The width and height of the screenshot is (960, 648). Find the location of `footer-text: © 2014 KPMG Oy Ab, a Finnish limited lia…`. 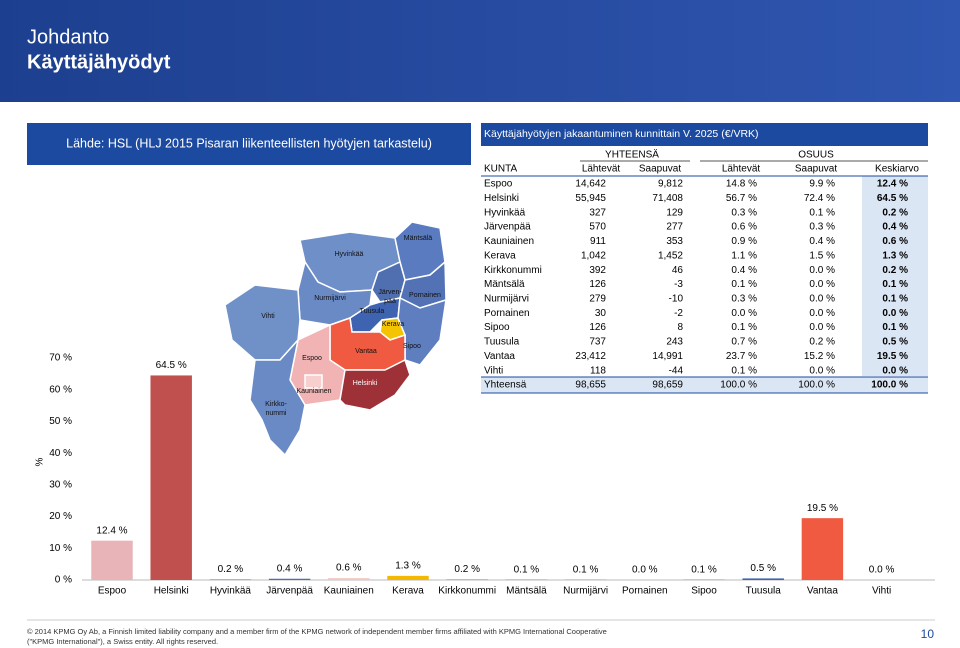

footer-text: © 2014 KPMG Oy Ab, a Finnish limited lia… is located at coordinates (317, 631).